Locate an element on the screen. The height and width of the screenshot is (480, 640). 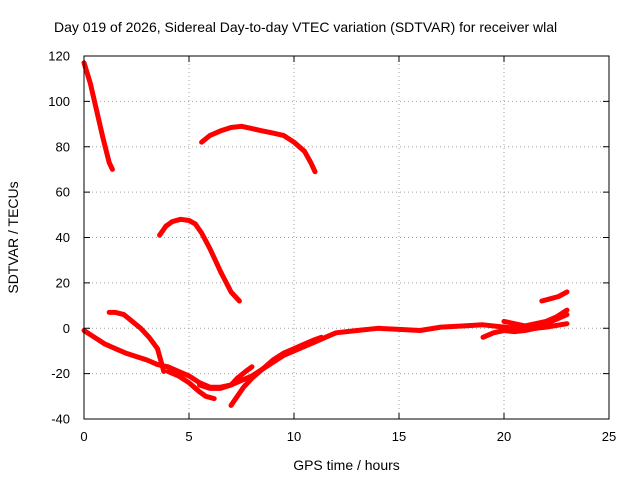
y-tick-label: 100 is located at coordinates (59, 101).